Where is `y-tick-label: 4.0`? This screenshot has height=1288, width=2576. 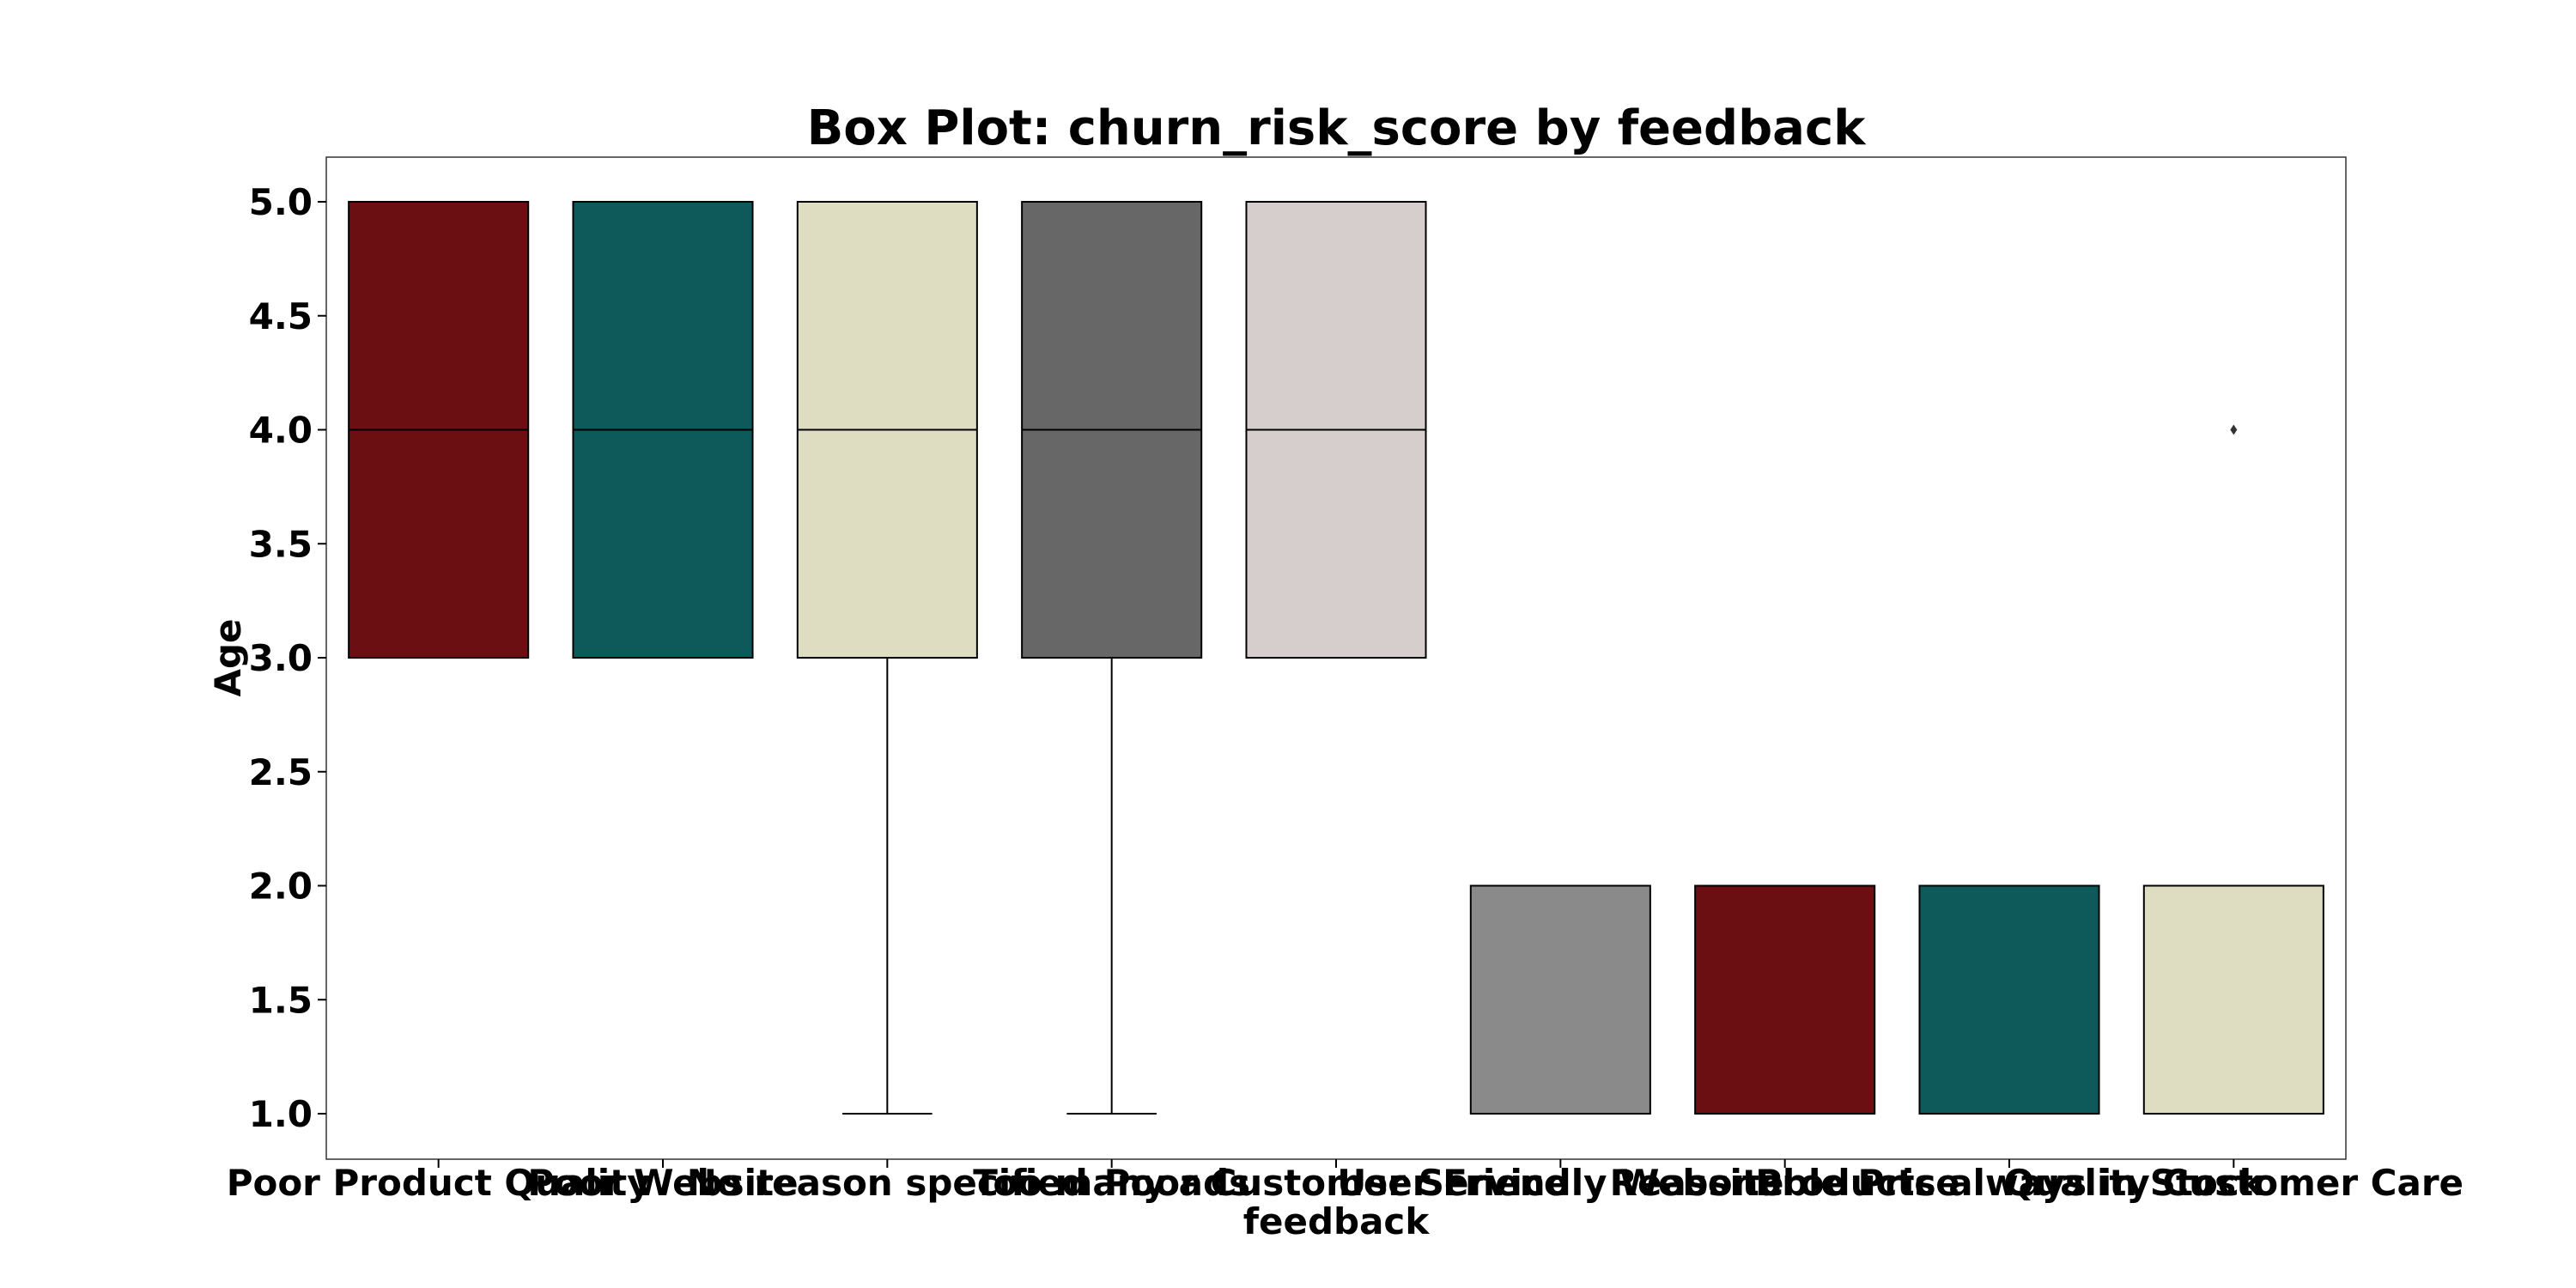
y-tick-label: 4.0 is located at coordinates (281, 431).